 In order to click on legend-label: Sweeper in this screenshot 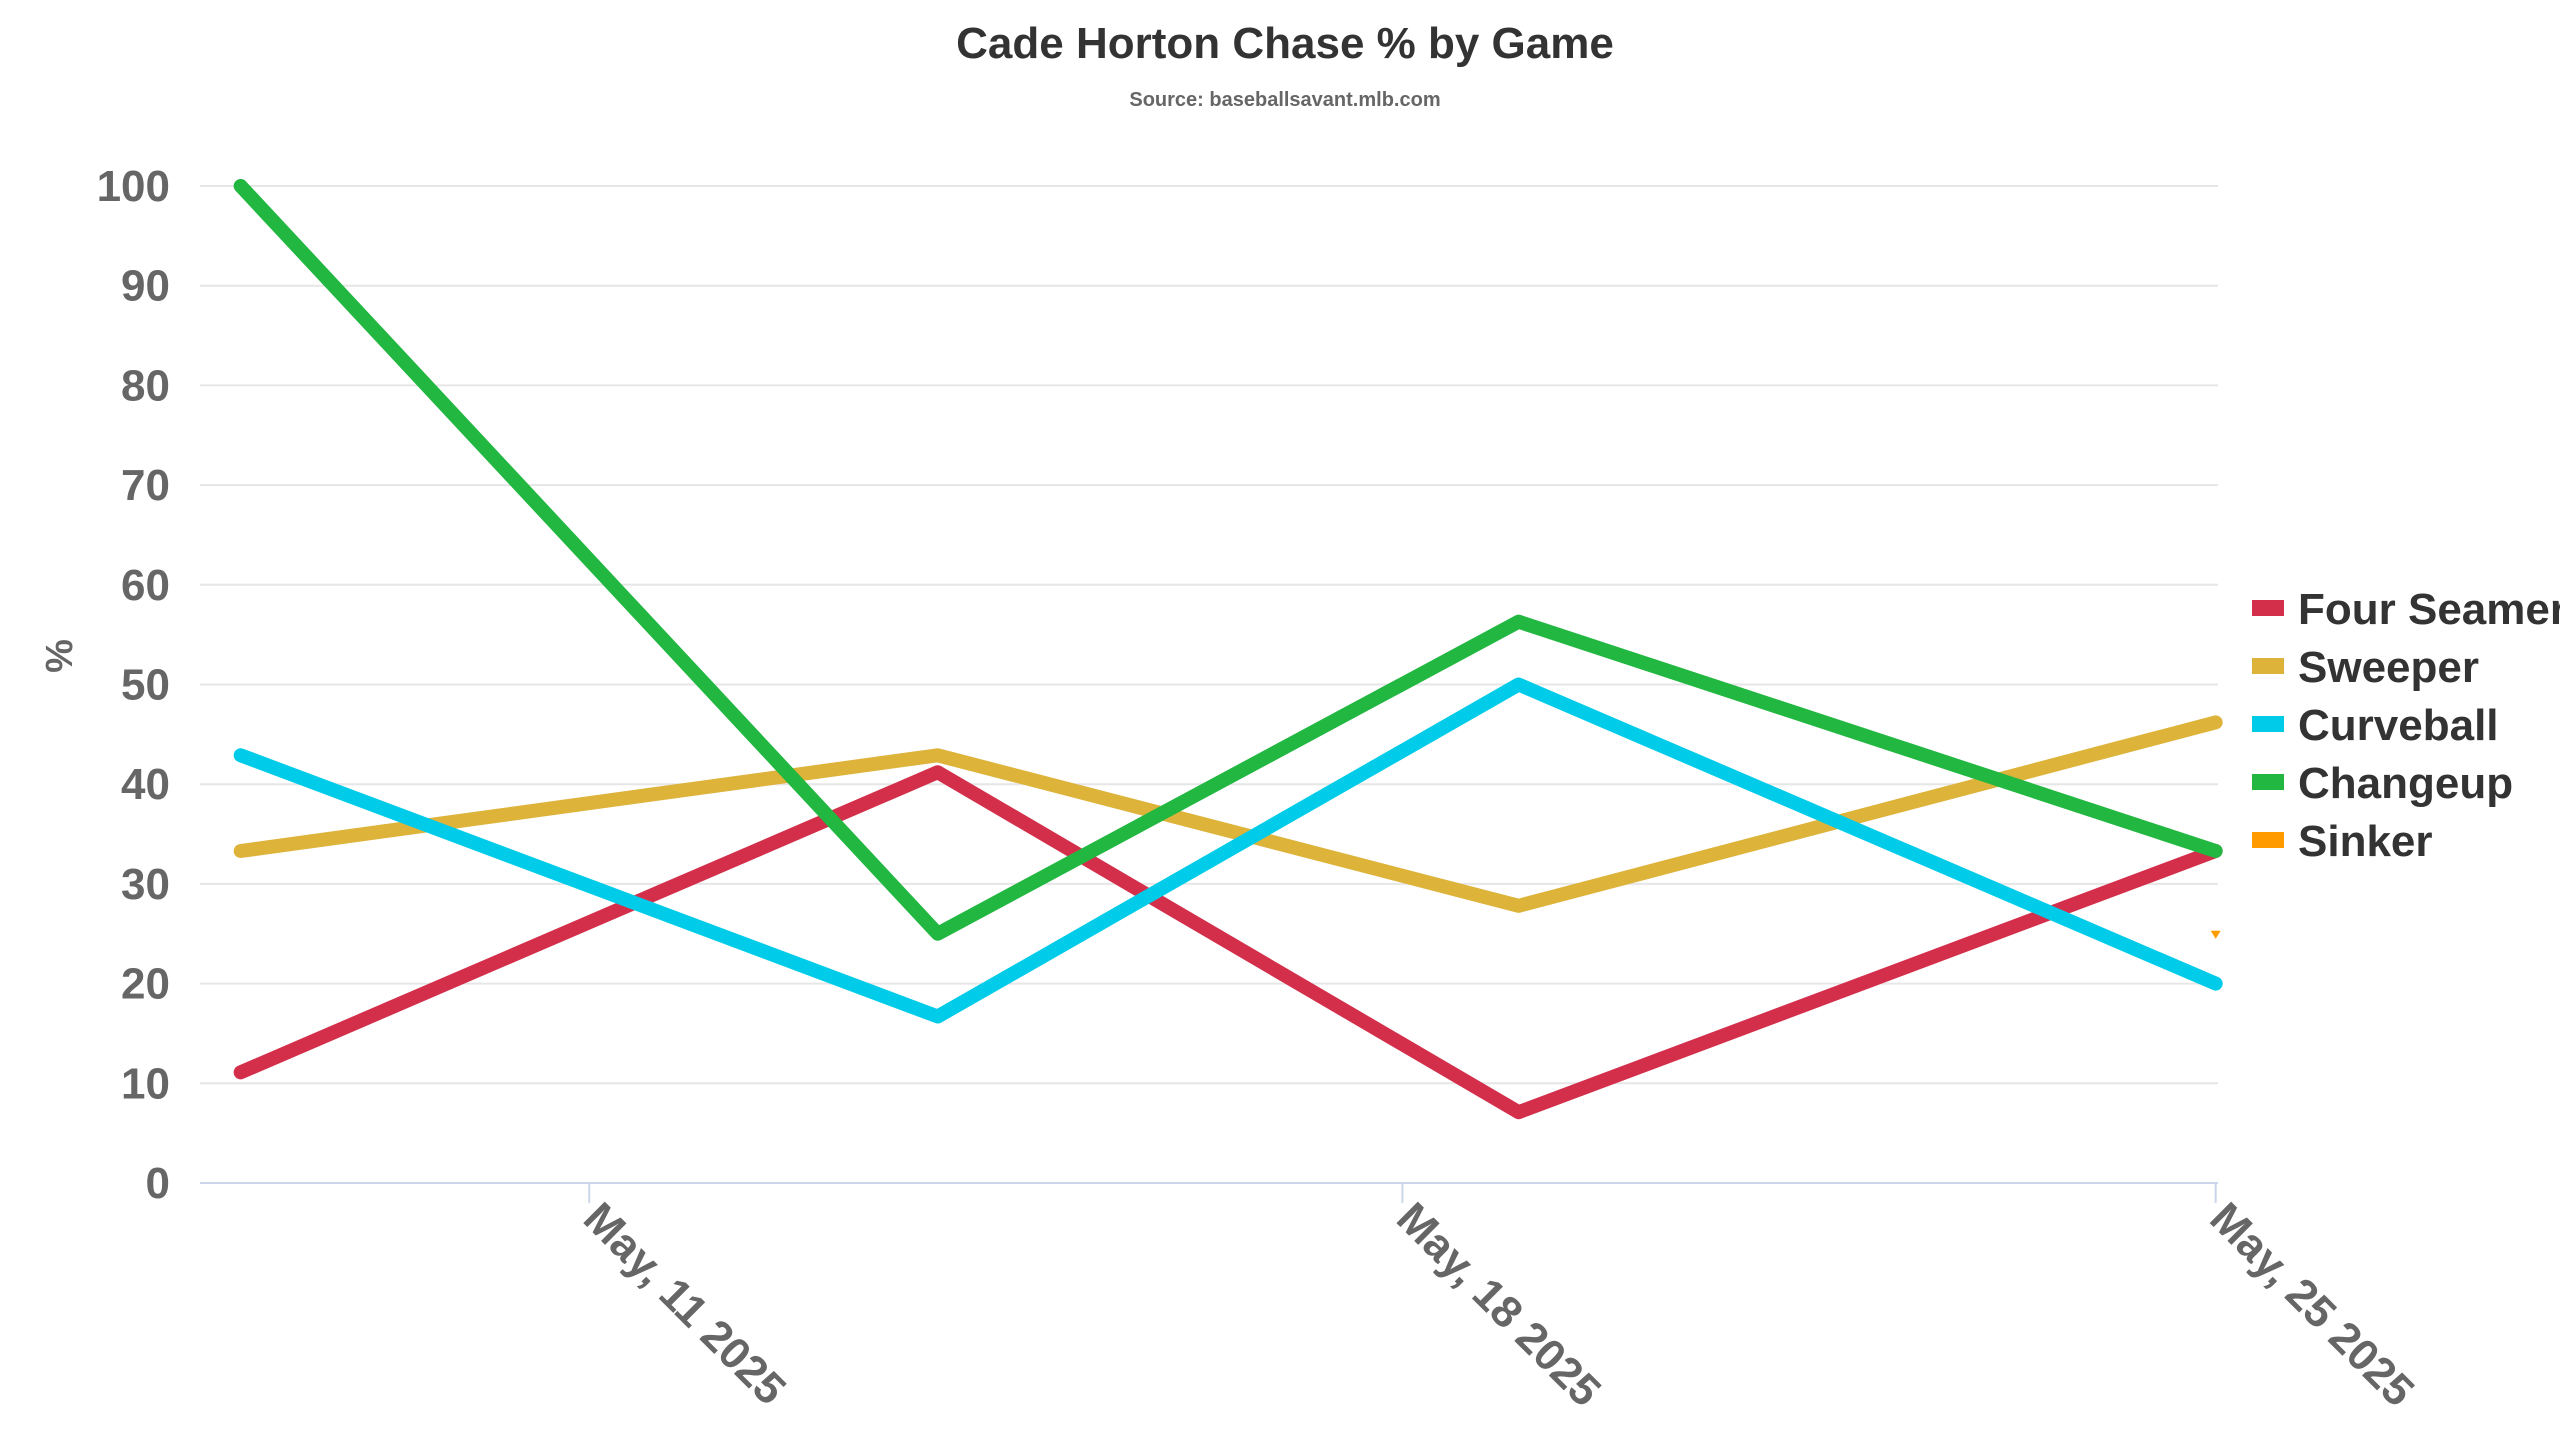, I will do `click(2388, 667)`.